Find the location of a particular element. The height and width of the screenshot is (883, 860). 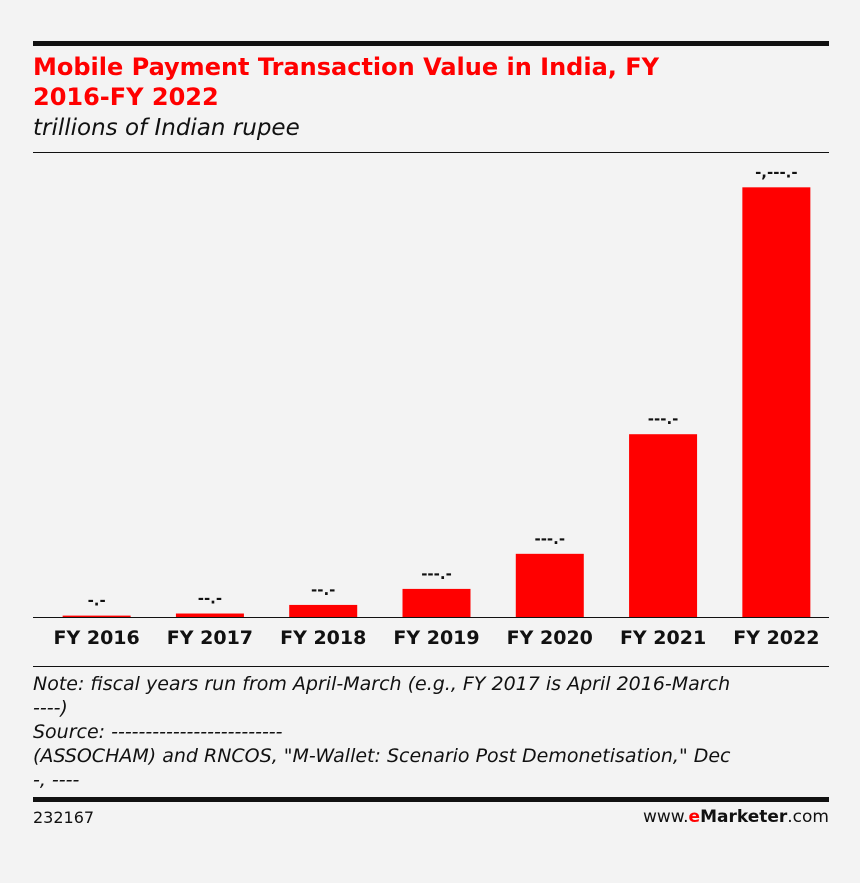

x-tick-label: FY 2019 is located at coordinates (436, 638).